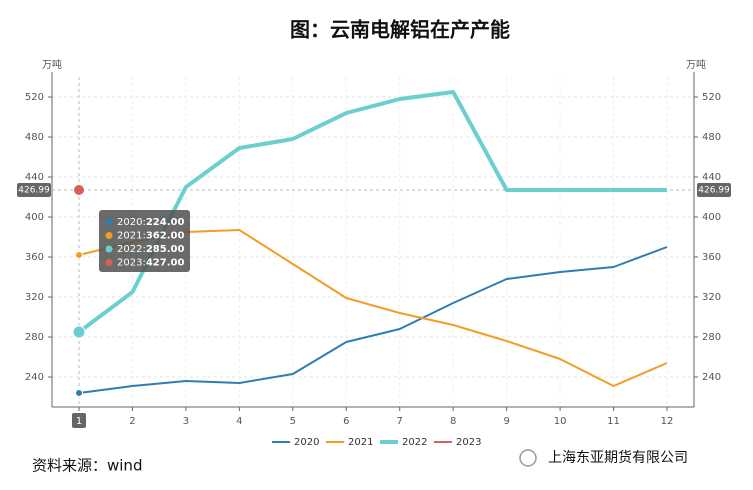  I want to click on x-tick-label: 6, so click(346, 421).